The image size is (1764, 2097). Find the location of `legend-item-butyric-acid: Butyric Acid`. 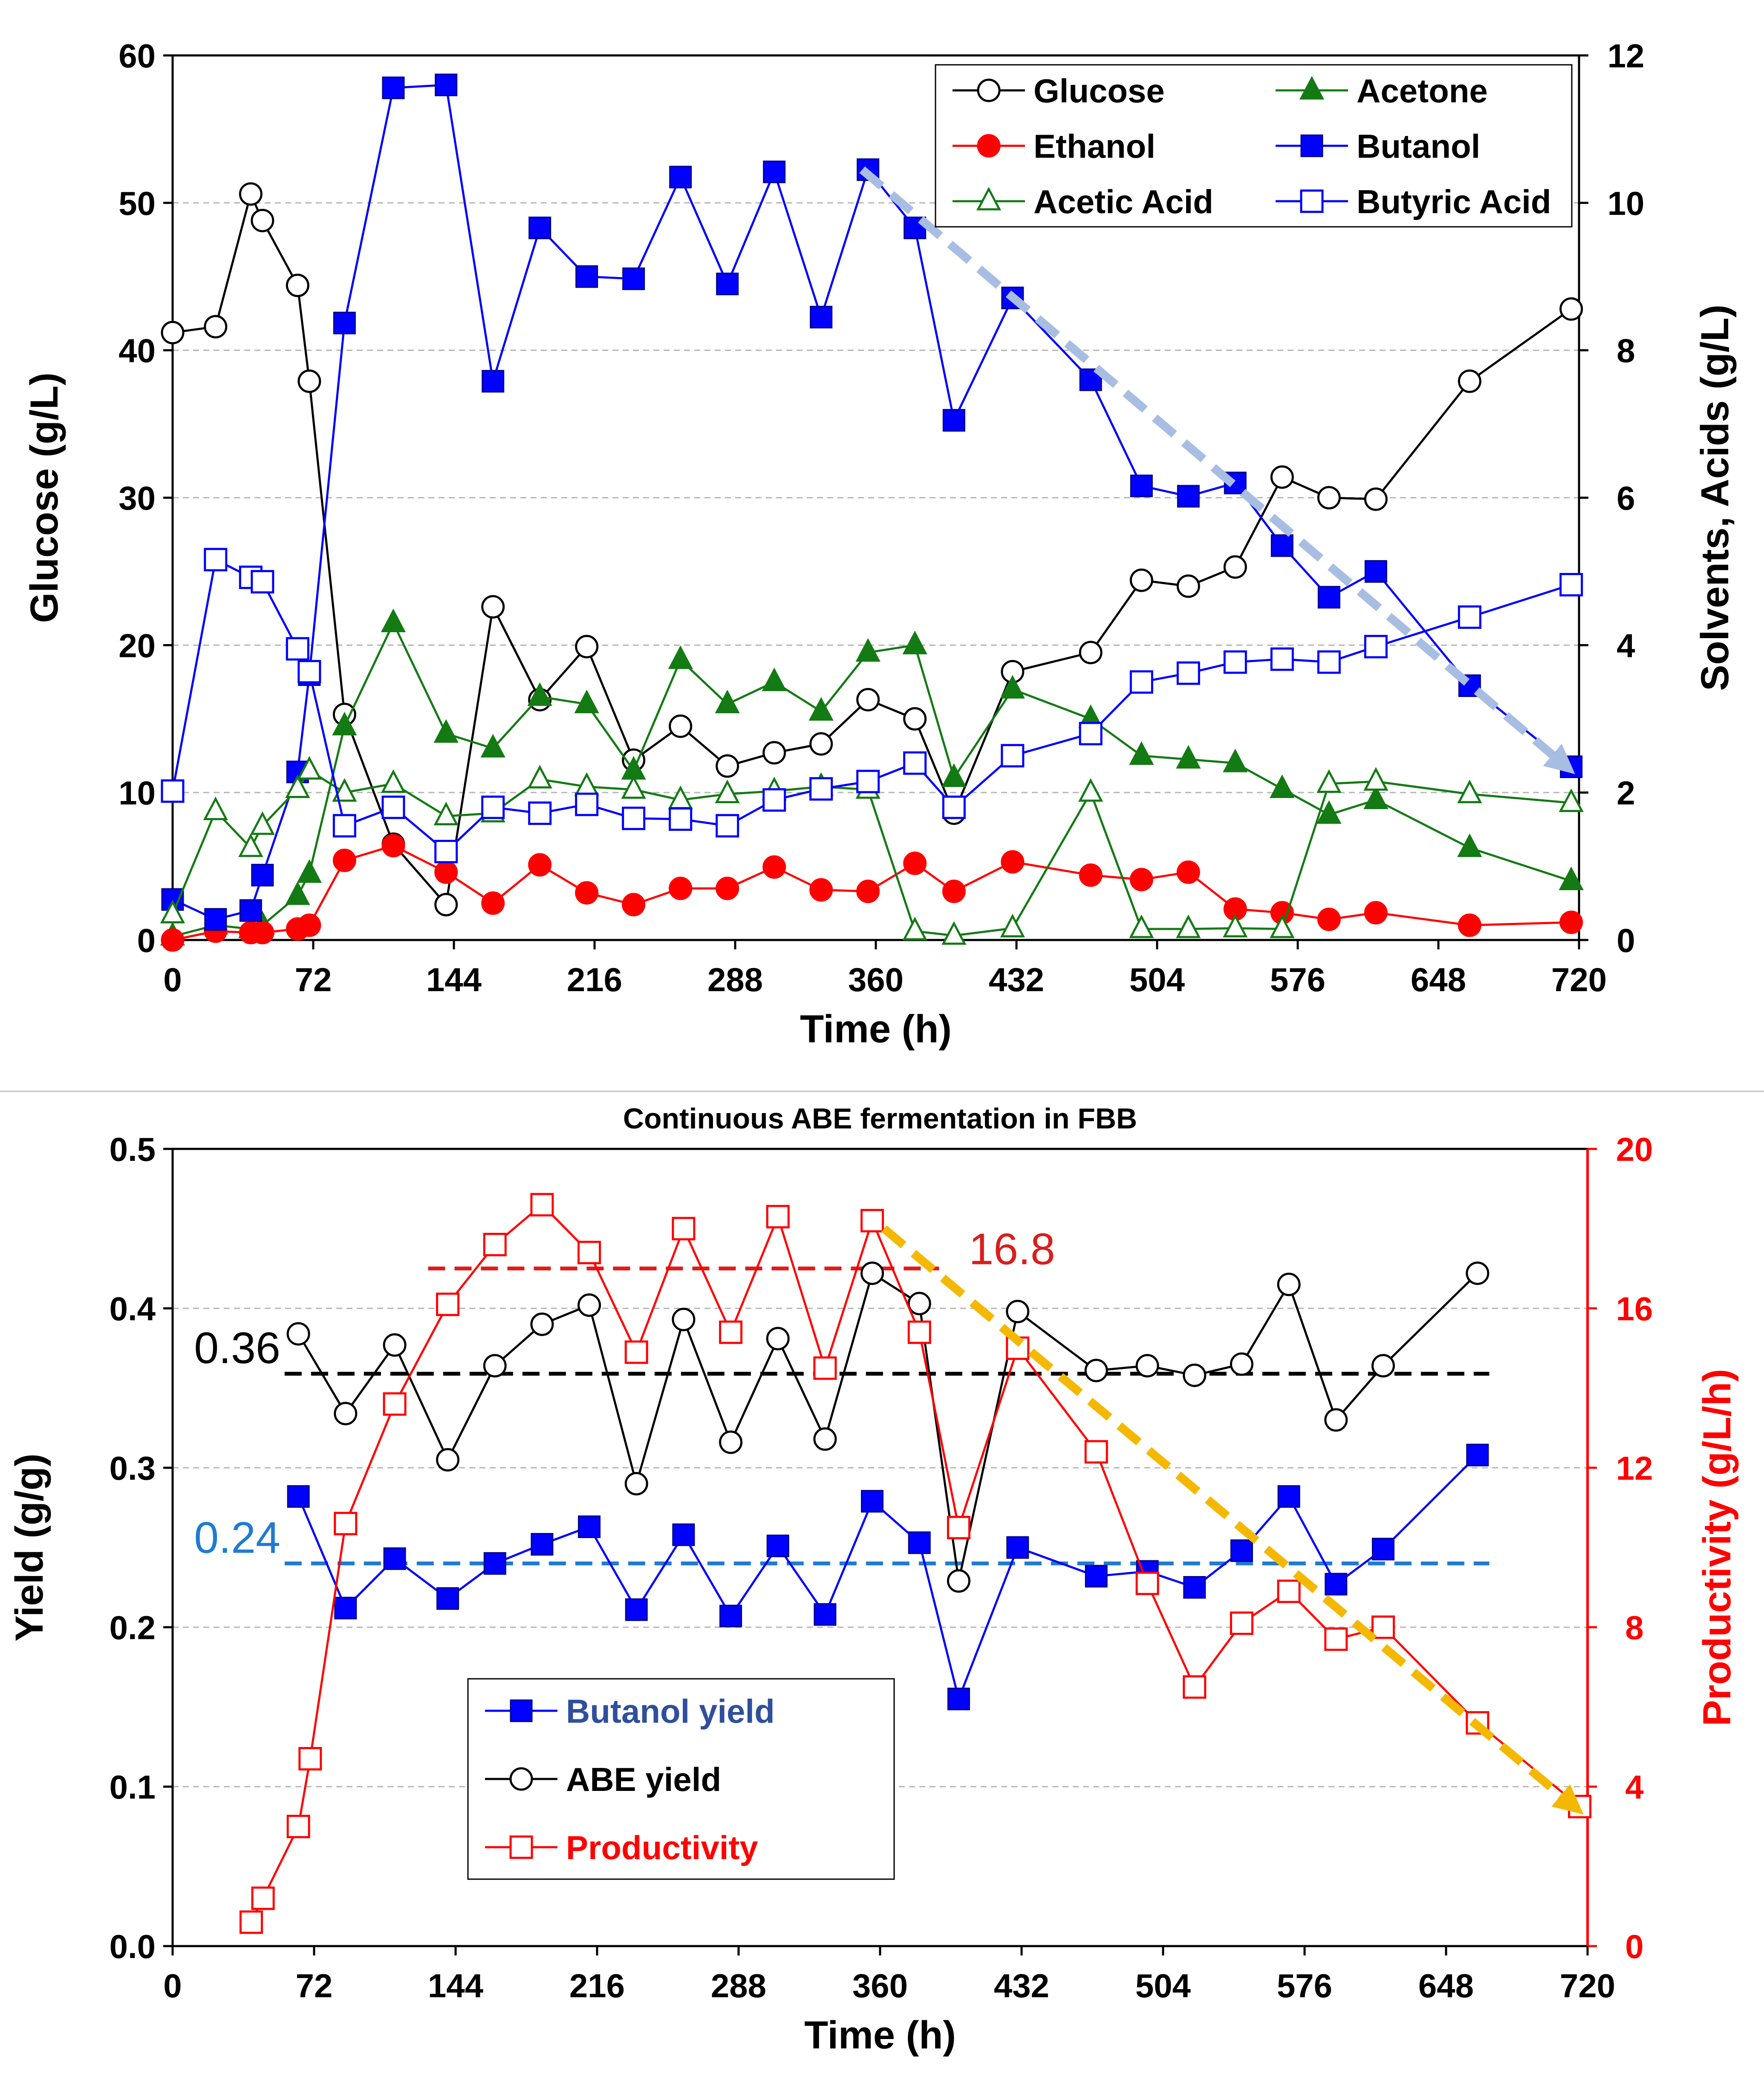

legend-item-butyric-acid: Butyric Acid is located at coordinates (1413, 201).